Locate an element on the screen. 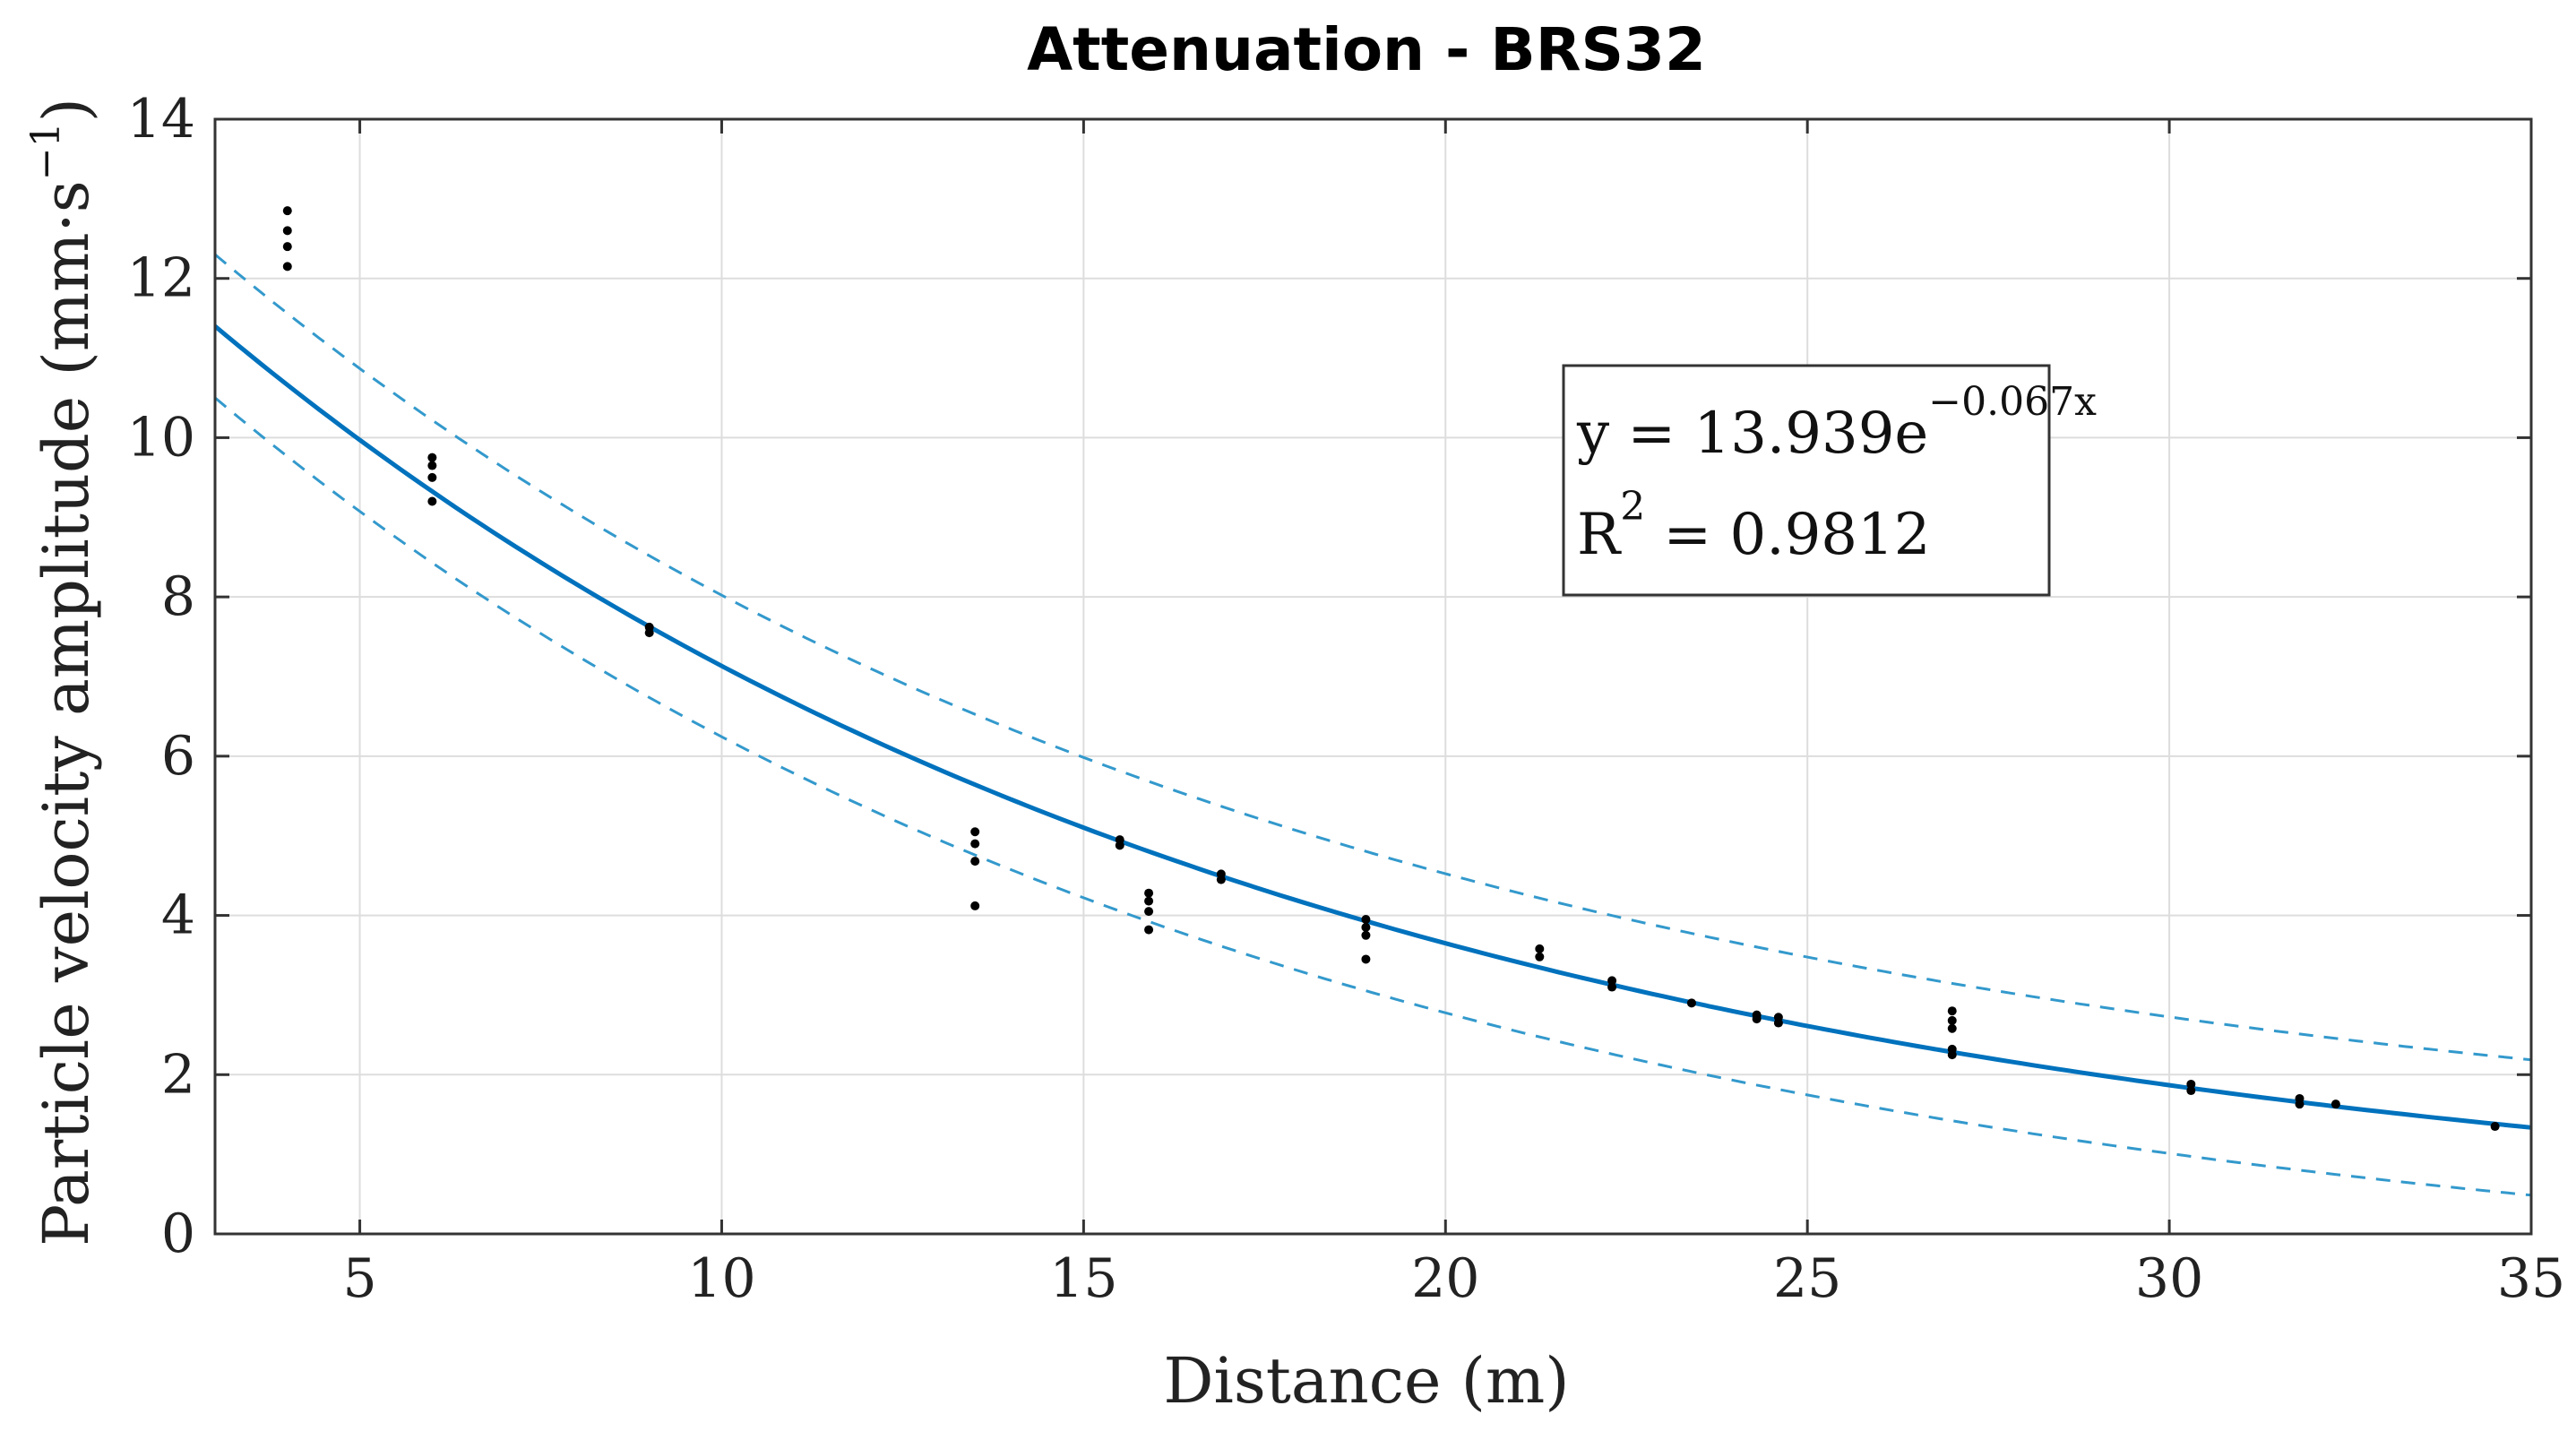 The width and height of the screenshot is (2576, 1440). fit-equation-exponent: −0.067x is located at coordinates (2012, 402).